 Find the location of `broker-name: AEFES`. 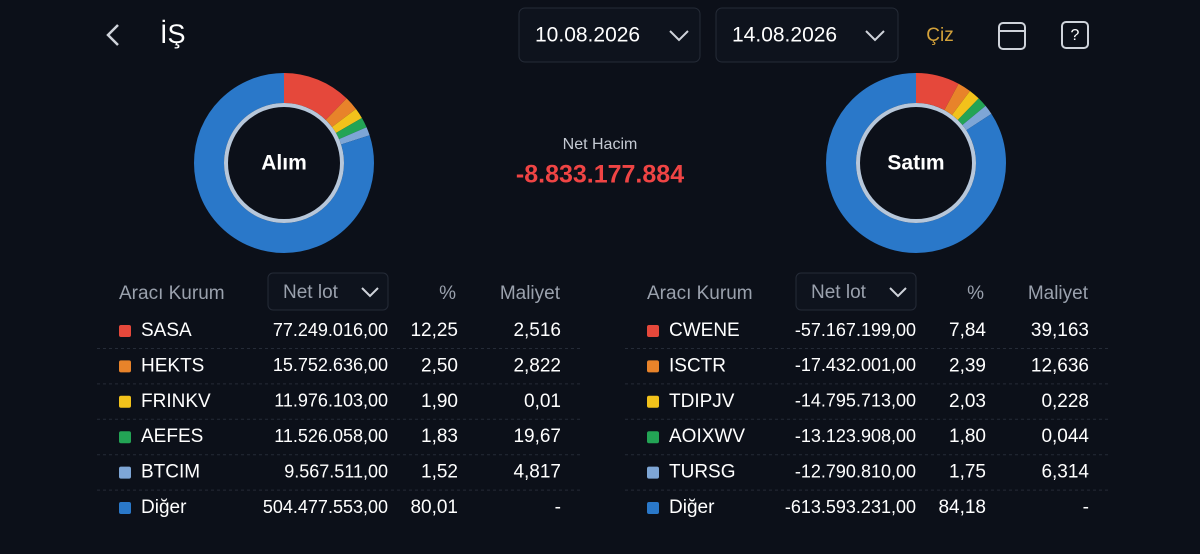

broker-name: AEFES is located at coordinates (172, 436).